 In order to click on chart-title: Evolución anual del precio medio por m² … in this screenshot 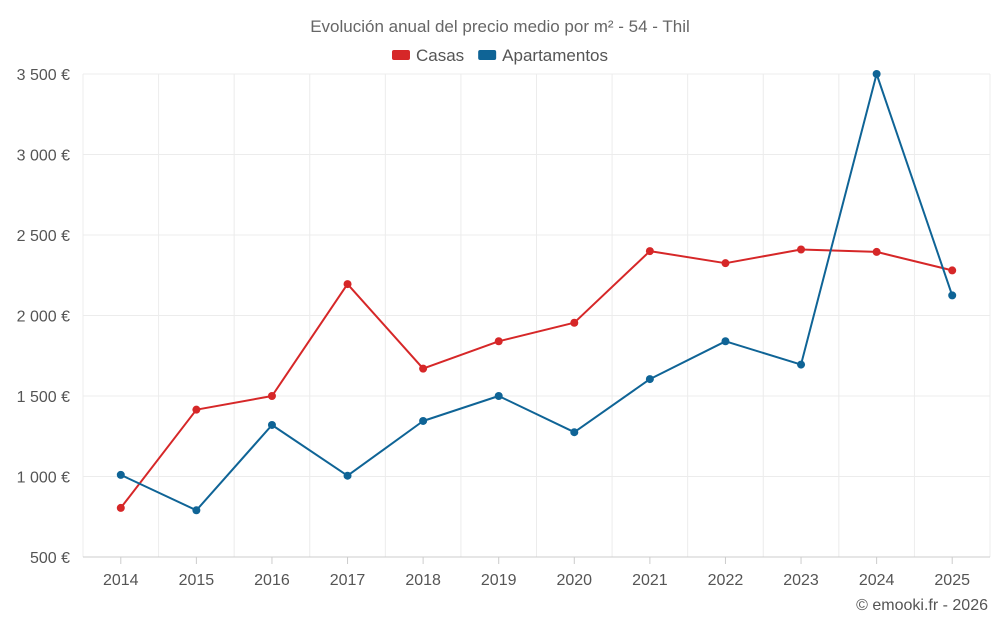, I will do `click(500, 26)`.